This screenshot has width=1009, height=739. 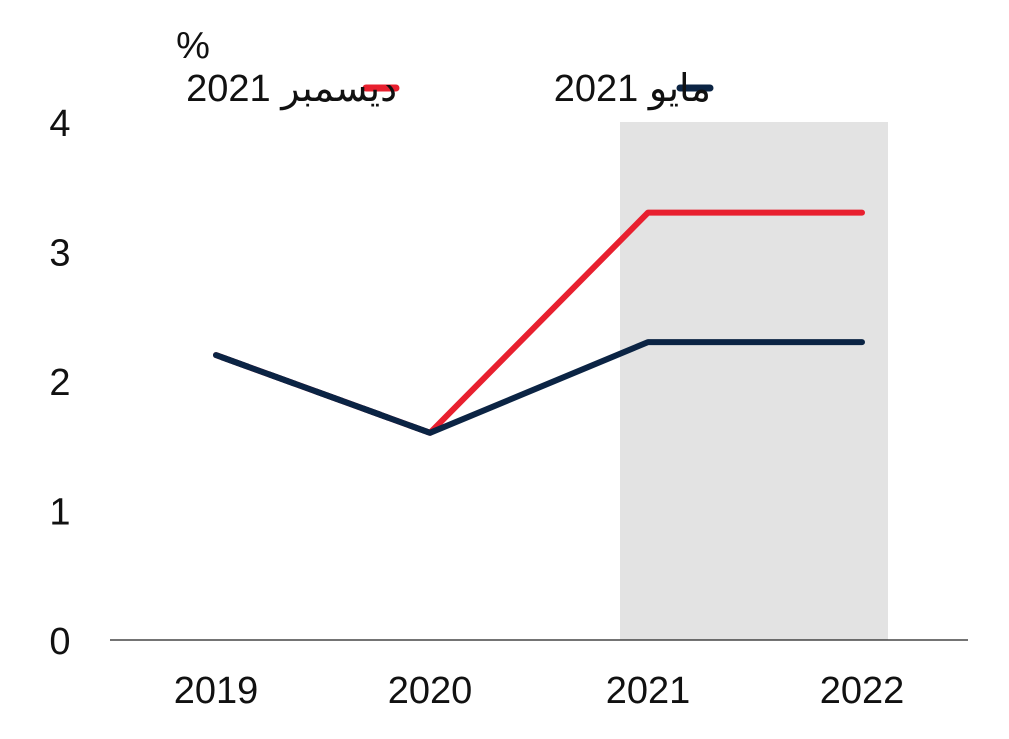 What do you see at coordinates (430, 691) in the screenshot?
I see `x-tick-label-2020: 2020` at bounding box center [430, 691].